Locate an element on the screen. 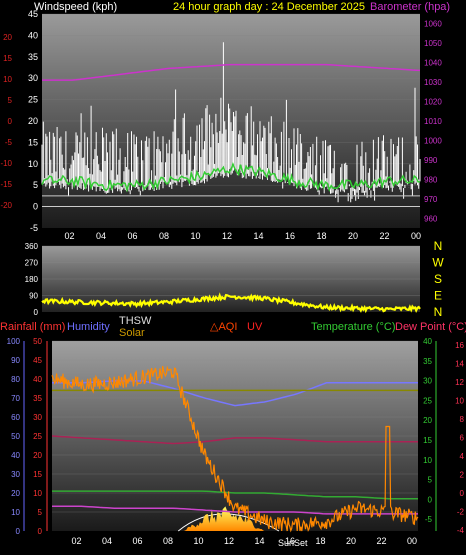 This screenshot has width=466, height=555. temperature-tick-label: 40 is located at coordinates (427, 341).